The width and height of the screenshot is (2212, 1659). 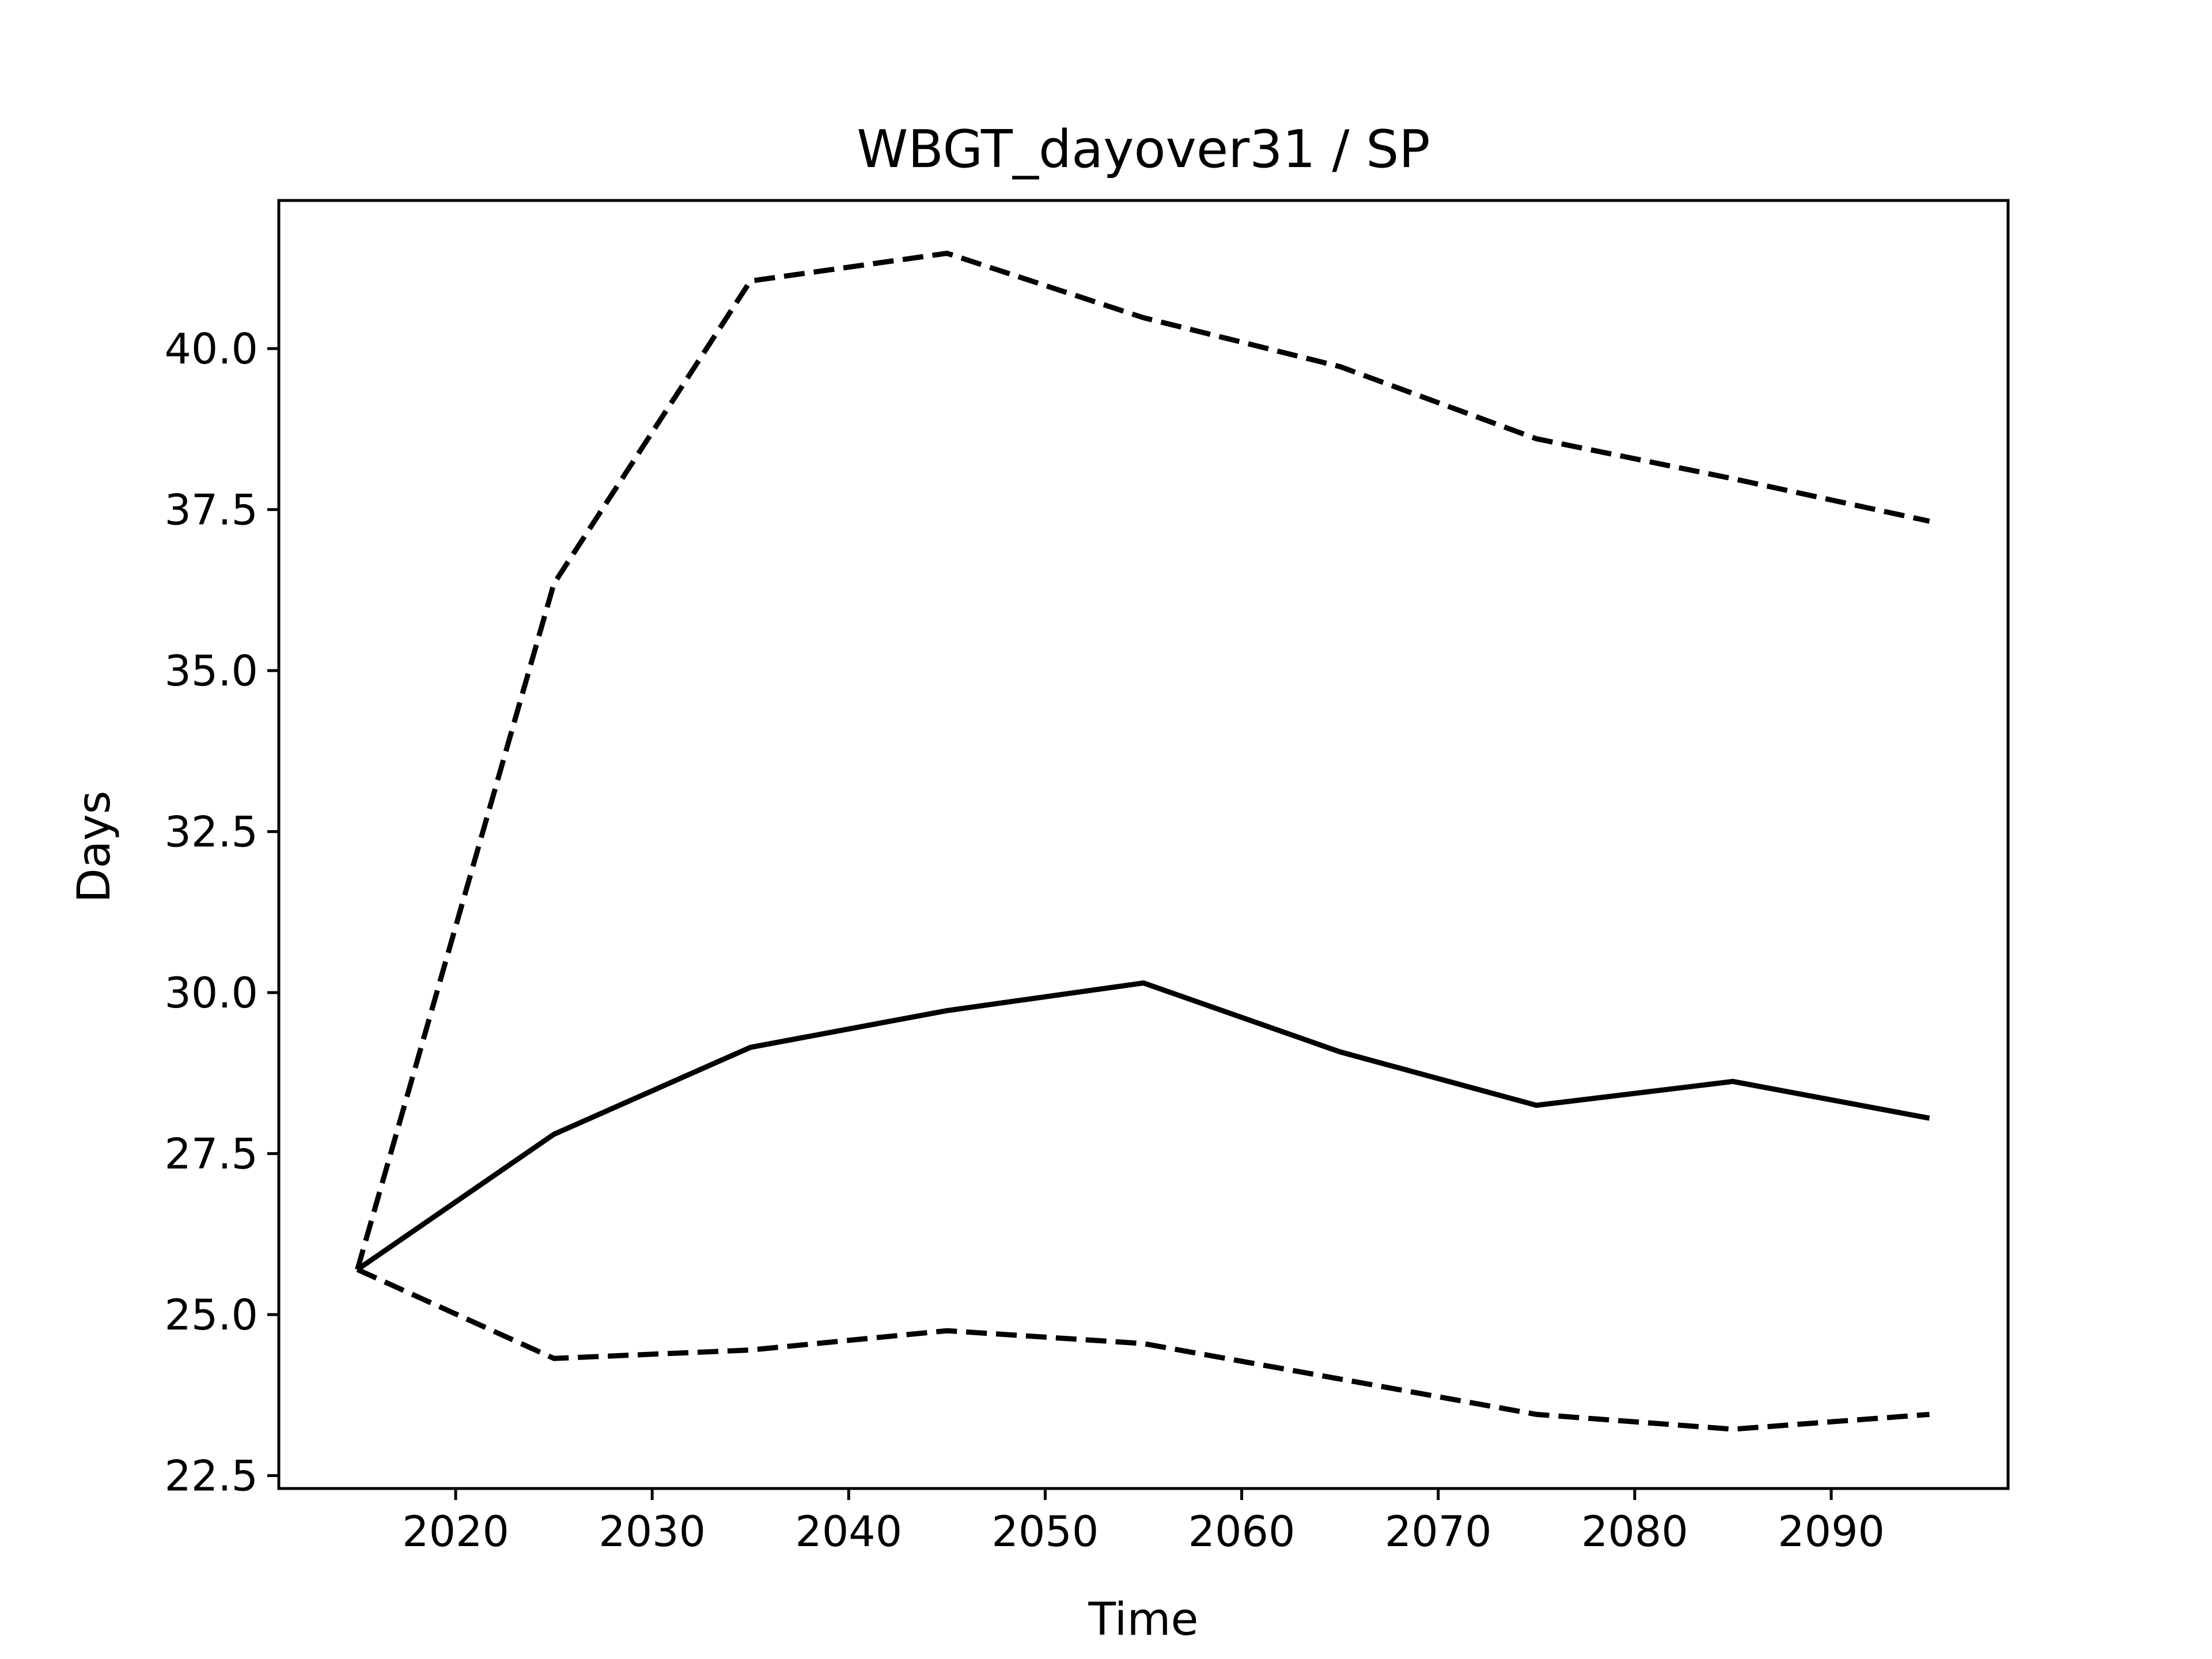 What do you see at coordinates (1438, 1532) in the screenshot?
I see `x-tick-label: 2070` at bounding box center [1438, 1532].